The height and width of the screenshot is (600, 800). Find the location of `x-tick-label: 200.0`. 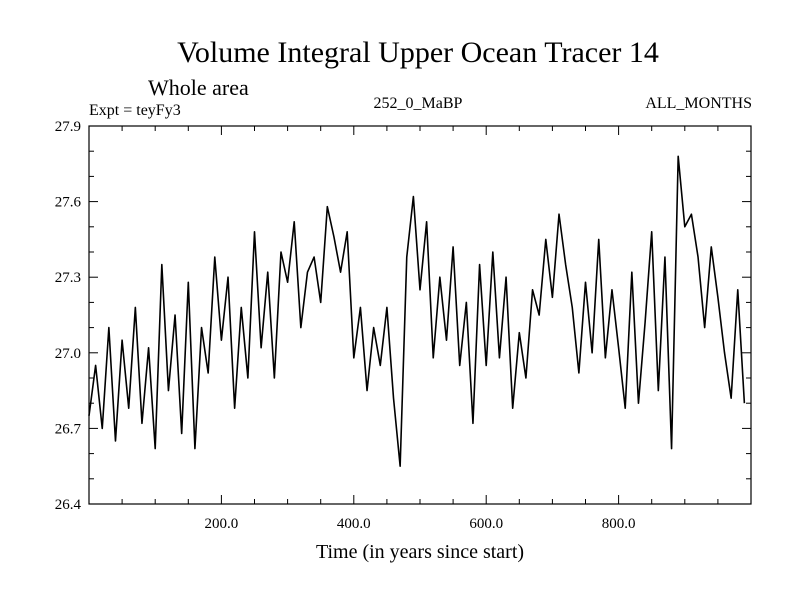

x-tick-label: 200.0 is located at coordinates (222, 524).